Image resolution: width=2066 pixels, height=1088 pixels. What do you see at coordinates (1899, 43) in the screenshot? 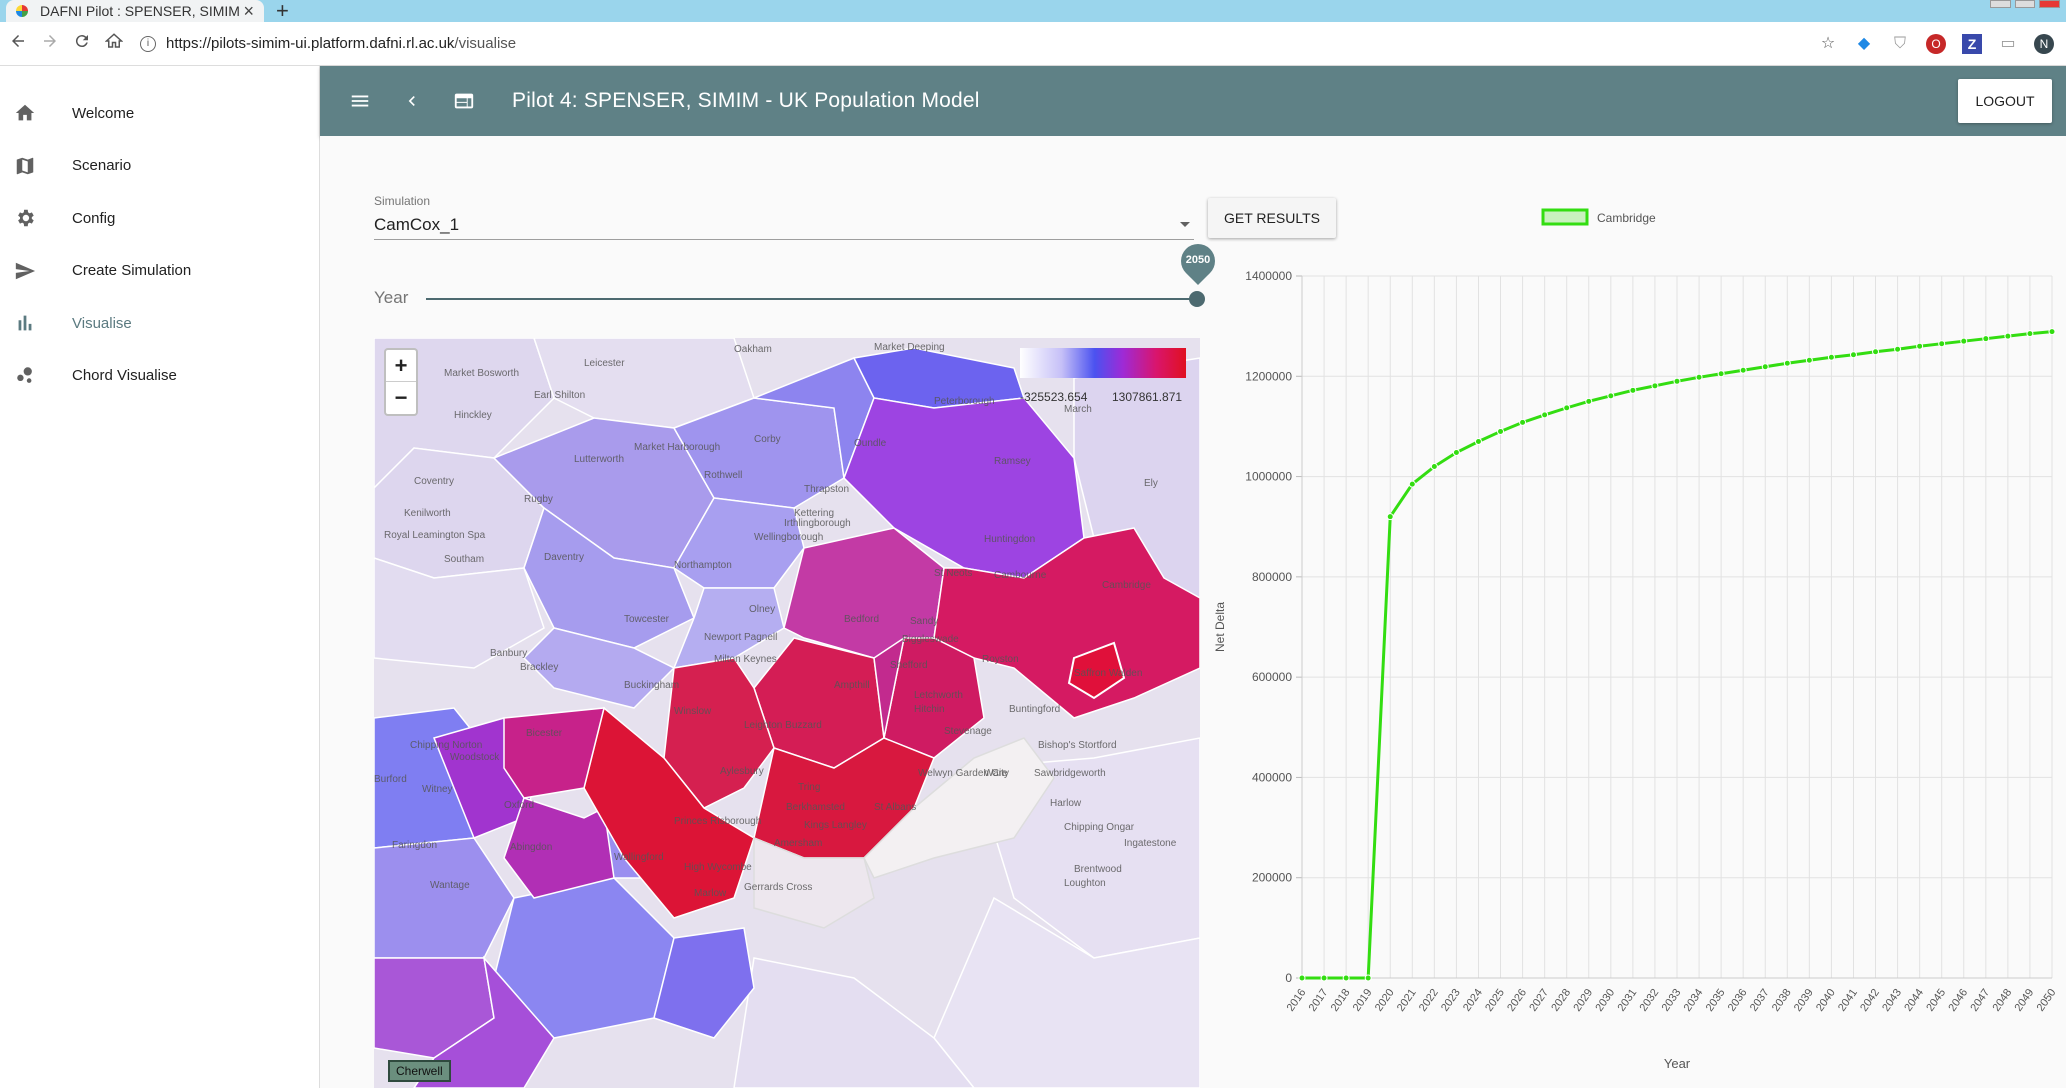
I see `shield-icon: ⛉` at bounding box center [1899, 43].